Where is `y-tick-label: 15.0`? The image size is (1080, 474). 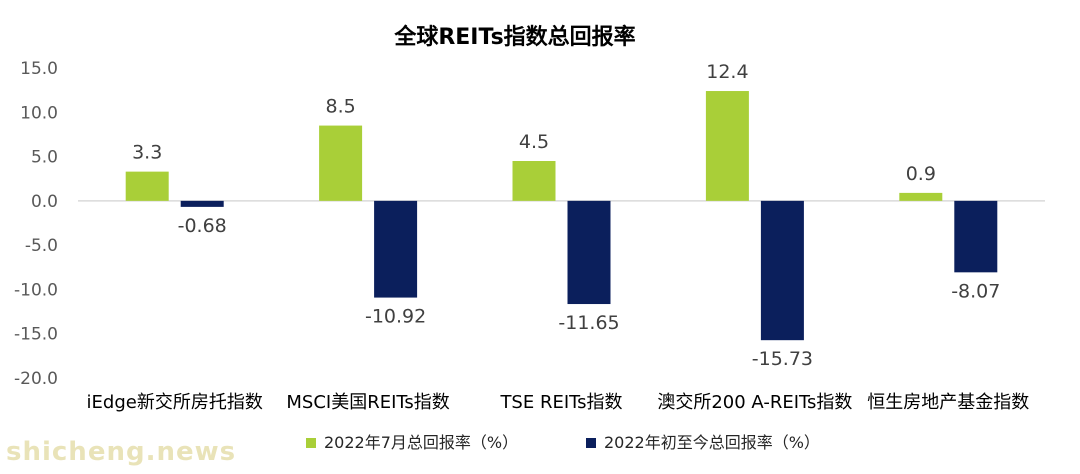
y-tick-label: 15.0 is located at coordinates (39, 69).